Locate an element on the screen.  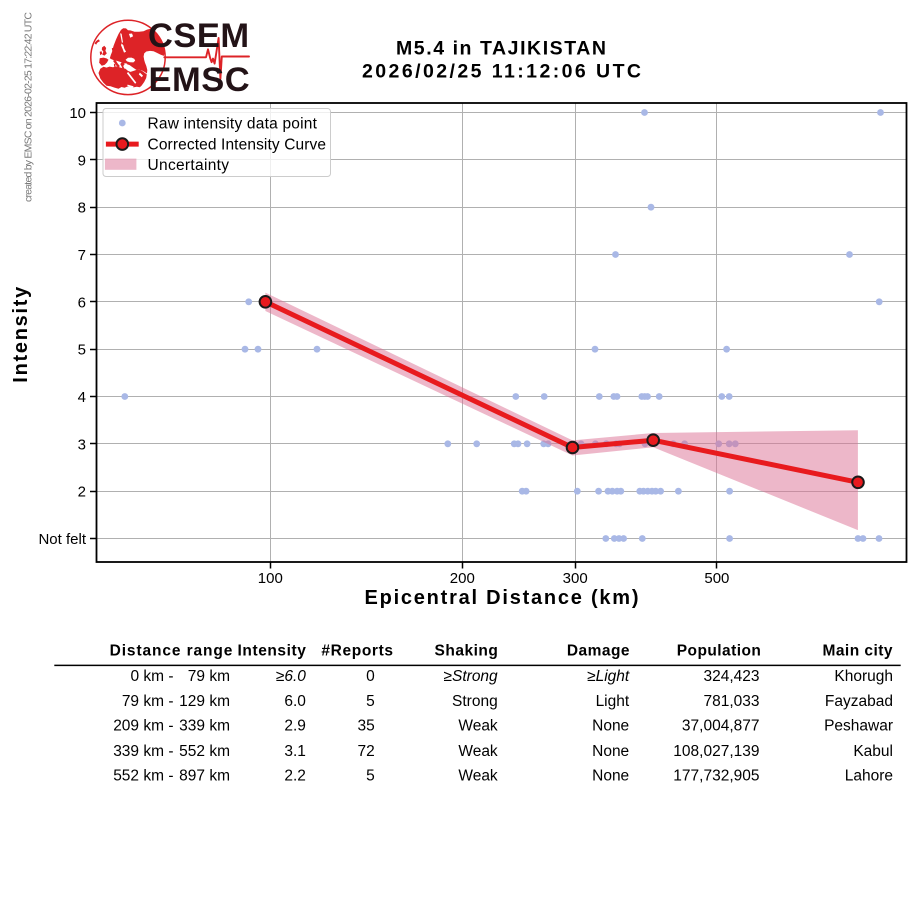
svg-text: 8 is located at coordinates (82, 208).